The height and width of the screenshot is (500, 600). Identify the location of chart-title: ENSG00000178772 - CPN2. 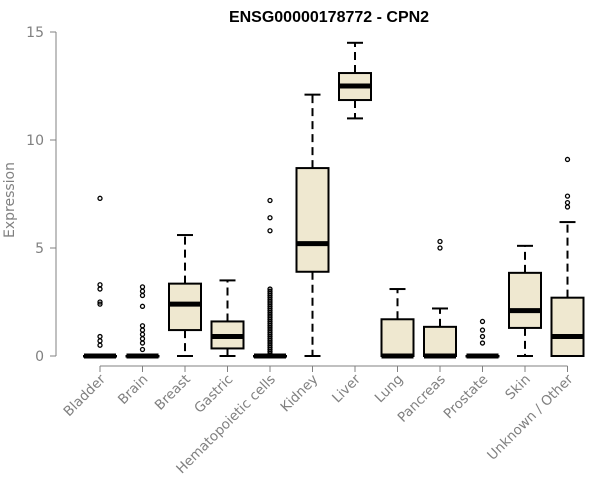
(329, 17).